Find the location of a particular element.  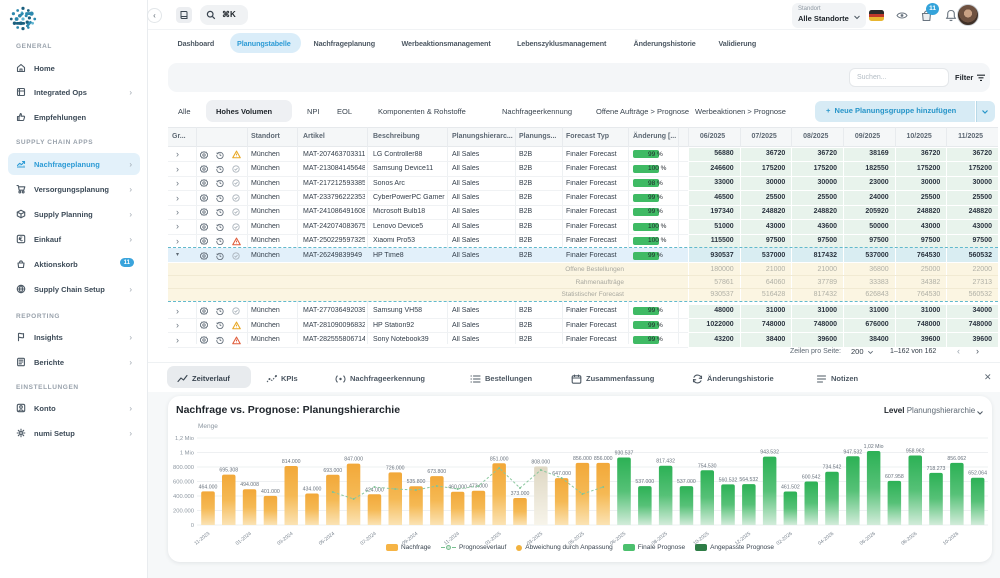

svg-text: 718.273 is located at coordinates (936, 469).